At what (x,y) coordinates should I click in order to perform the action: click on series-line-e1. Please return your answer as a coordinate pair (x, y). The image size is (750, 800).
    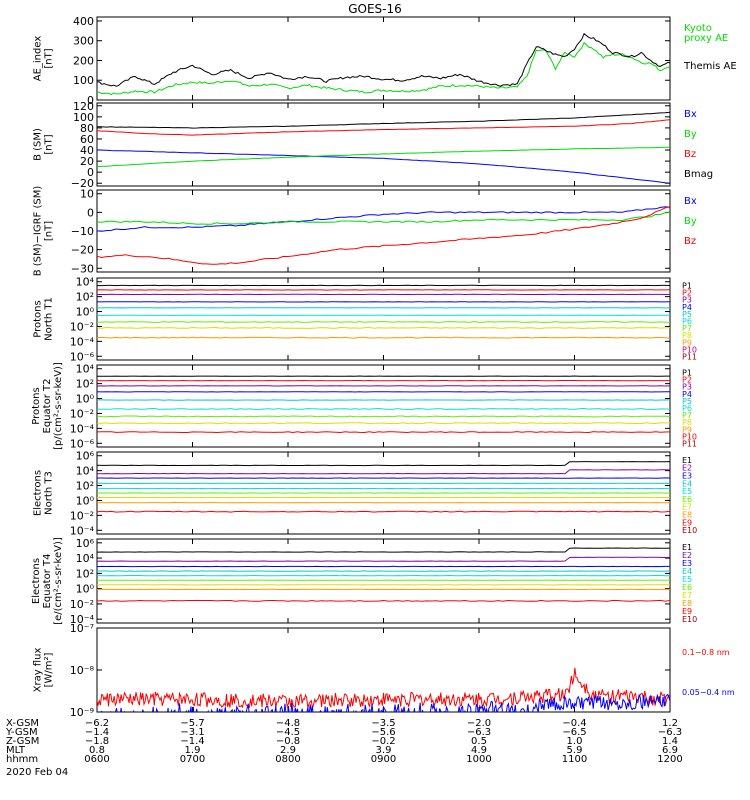
    Looking at the image, I should click on (383, 464).